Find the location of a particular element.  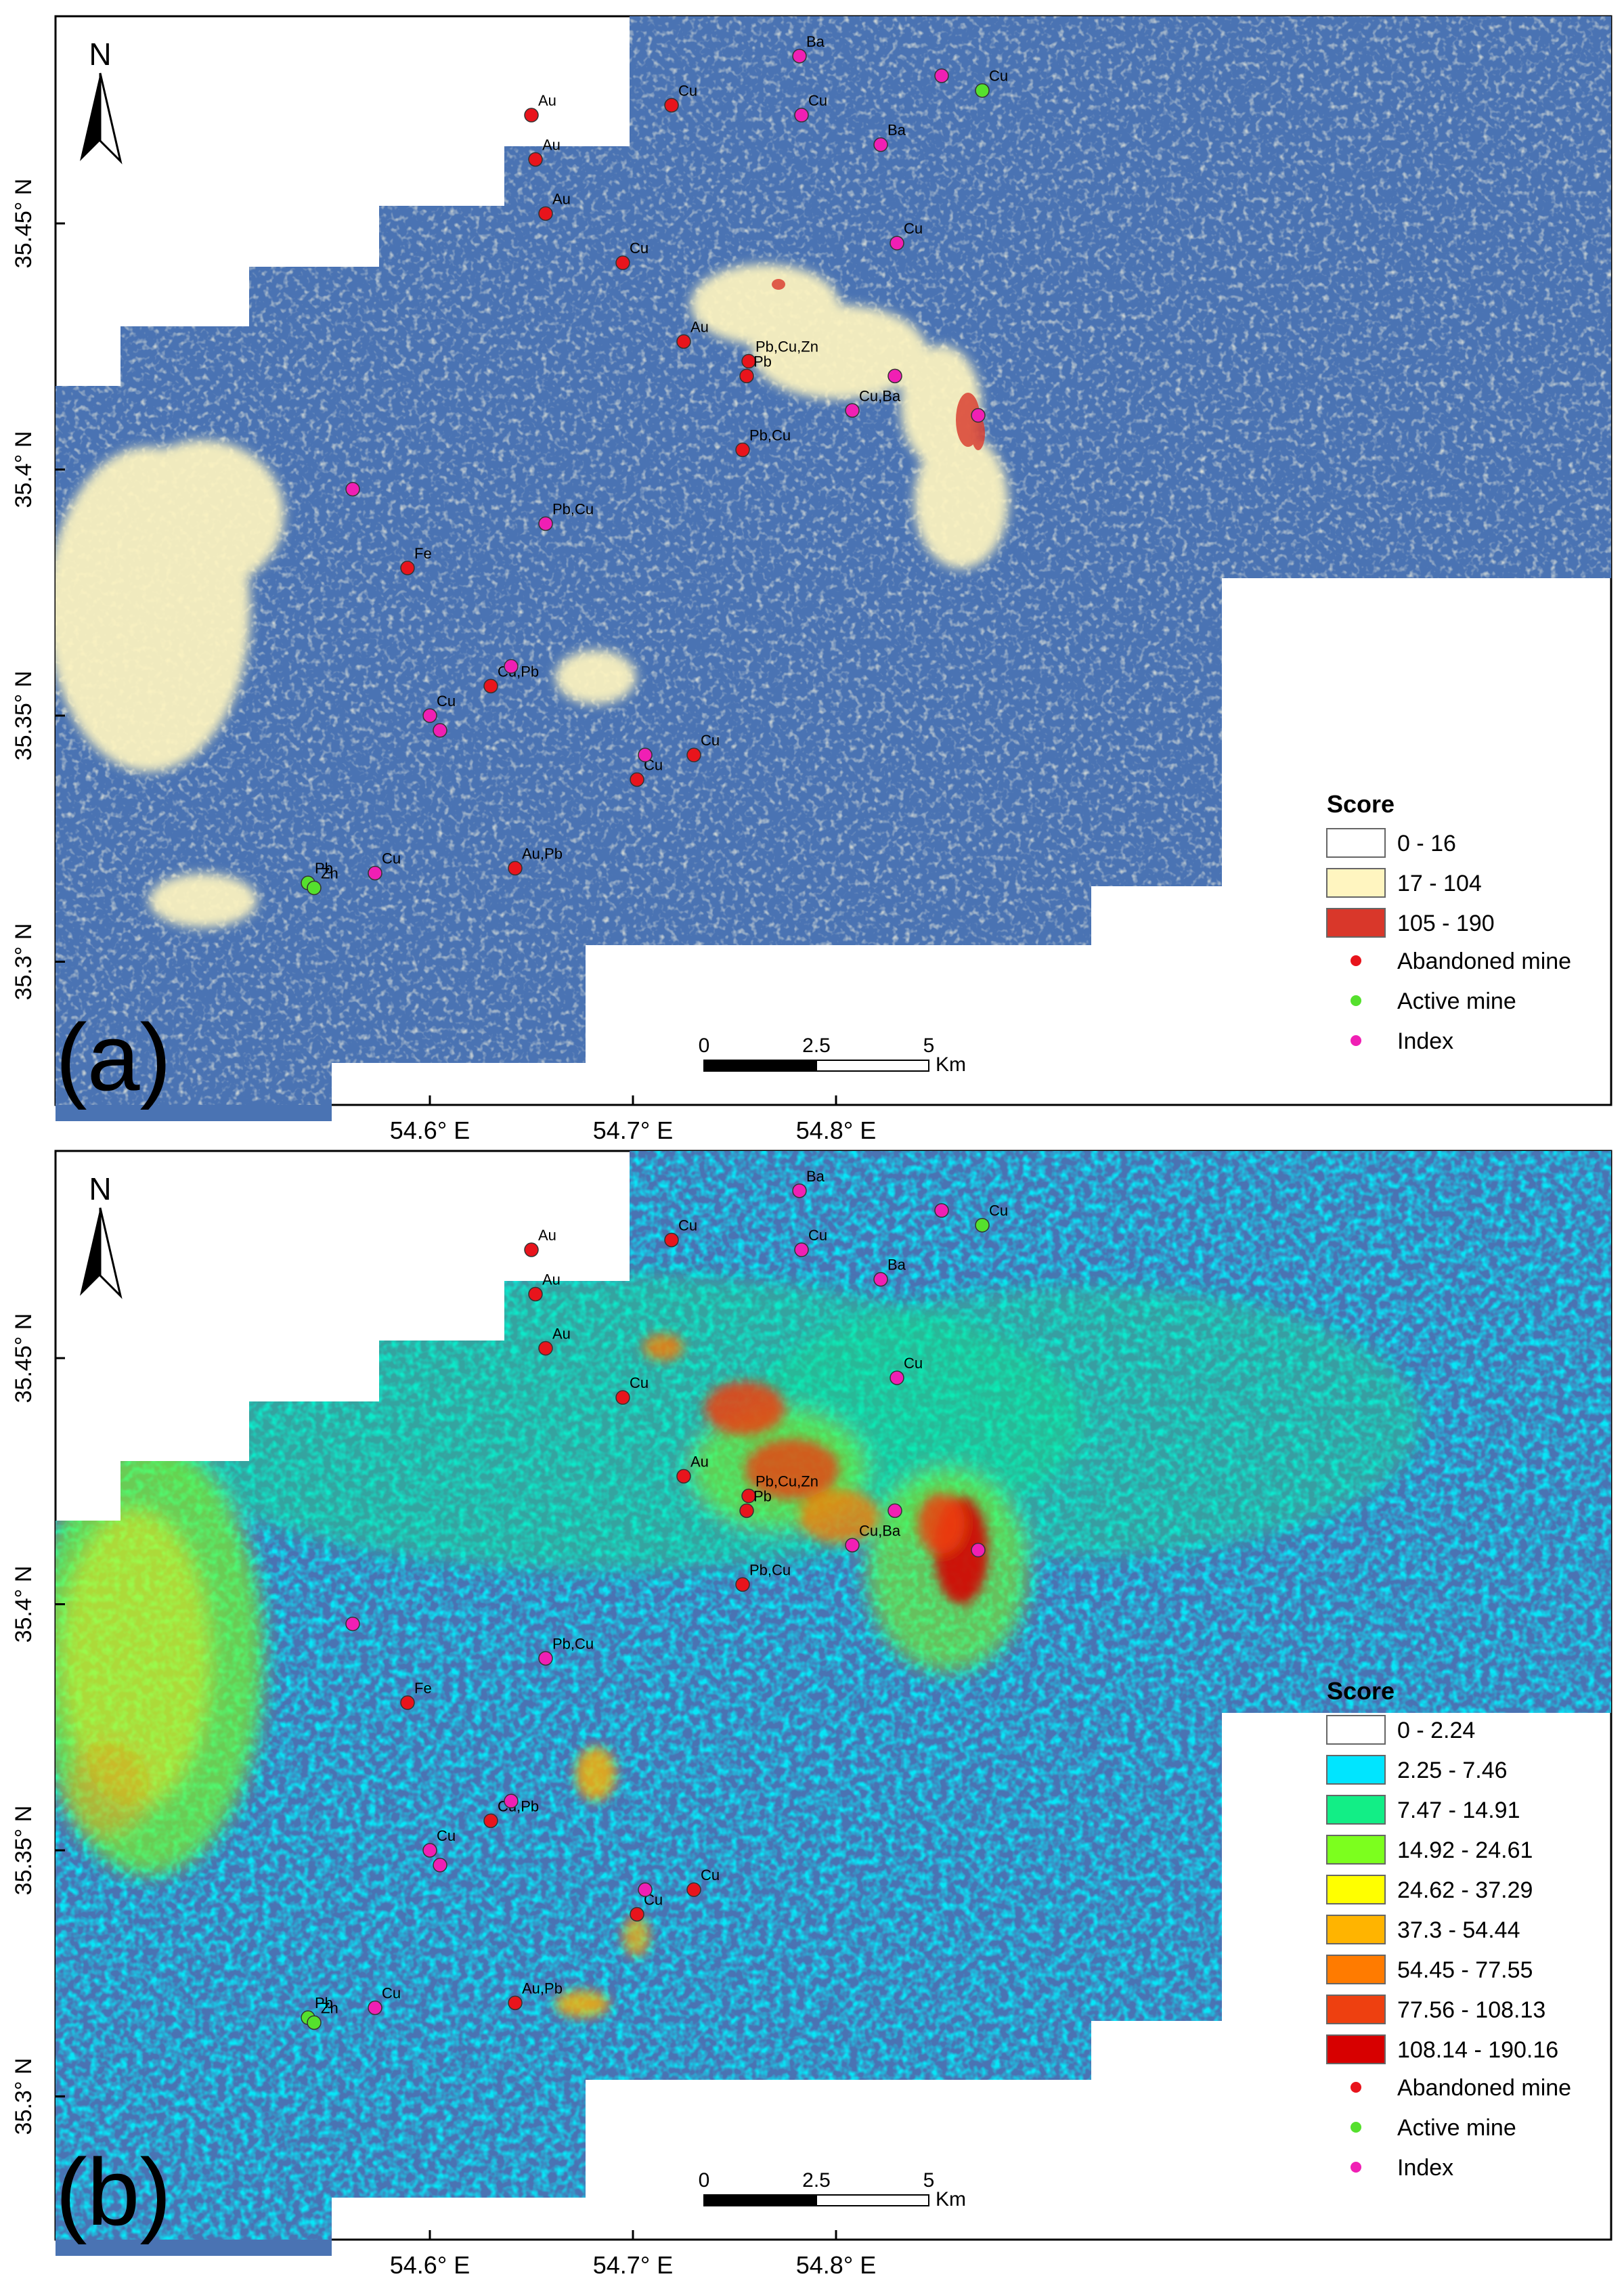

legend-class-label: 2.25 - 7.46 is located at coordinates (1452, 1771).